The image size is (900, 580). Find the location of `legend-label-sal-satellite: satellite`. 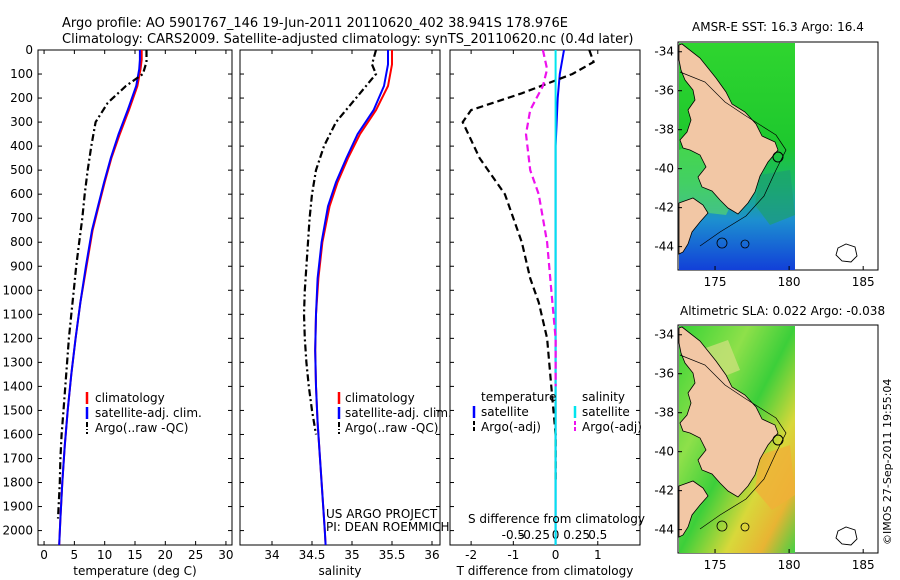

legend-label-sal-satellite: satellite is located at coordinates (606, 412).